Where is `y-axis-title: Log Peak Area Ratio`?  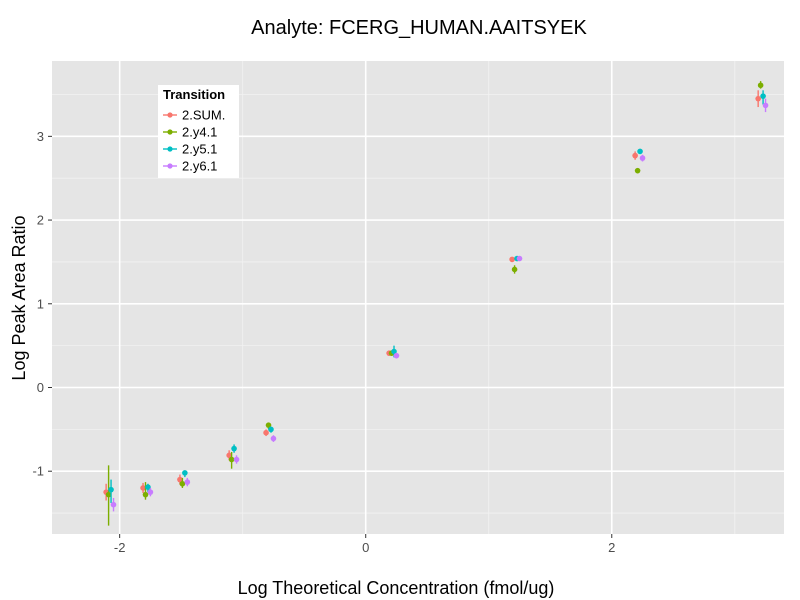 y-axis-title: Log Peak Area Ratio is located at coordinates (19, 297).